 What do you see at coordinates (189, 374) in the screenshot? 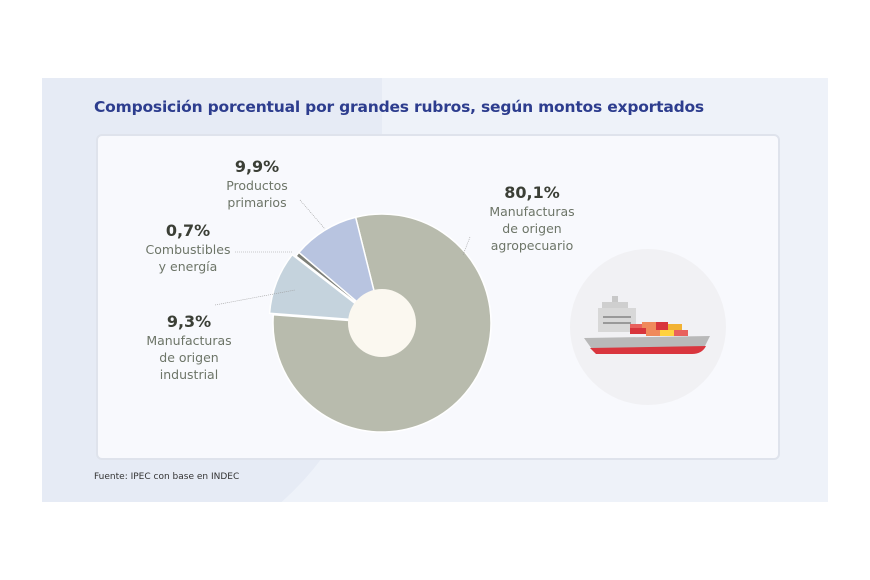
I see `data-label-name: industrial` at bounding box center [189, 374].